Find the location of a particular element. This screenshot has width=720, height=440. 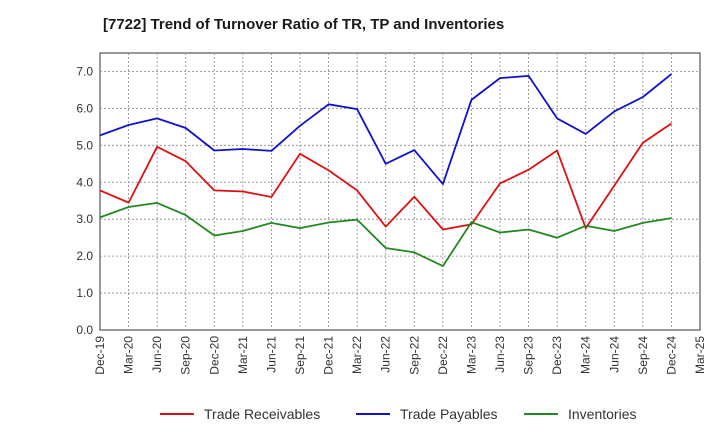

legend-label-1: Trade Payables is located at coordinates (449, 414).